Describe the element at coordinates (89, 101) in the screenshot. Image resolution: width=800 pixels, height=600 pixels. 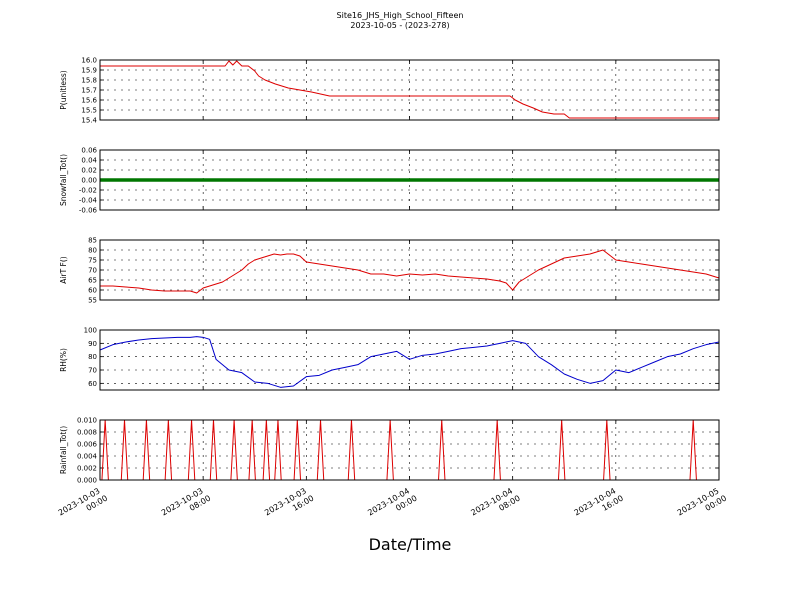
I see `pressure-ytick-label: 15.6` at that location.